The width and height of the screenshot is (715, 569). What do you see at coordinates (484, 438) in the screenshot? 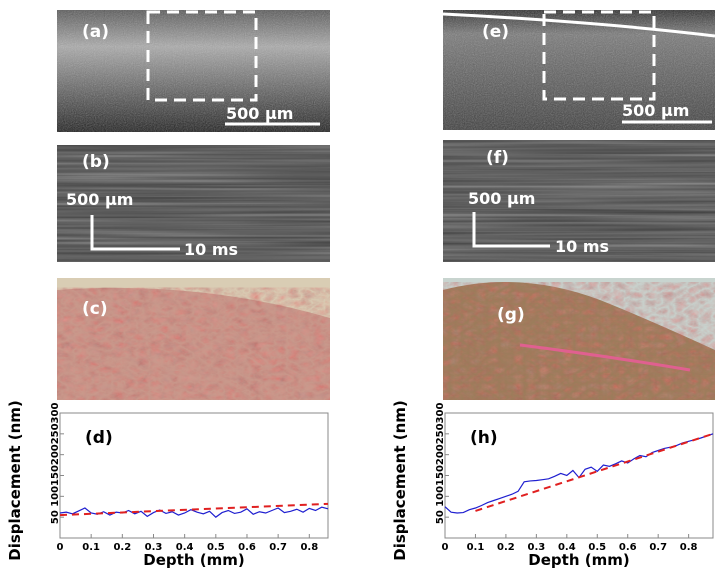
I see `chart-title: (h)` at bounding box center [484, 438].